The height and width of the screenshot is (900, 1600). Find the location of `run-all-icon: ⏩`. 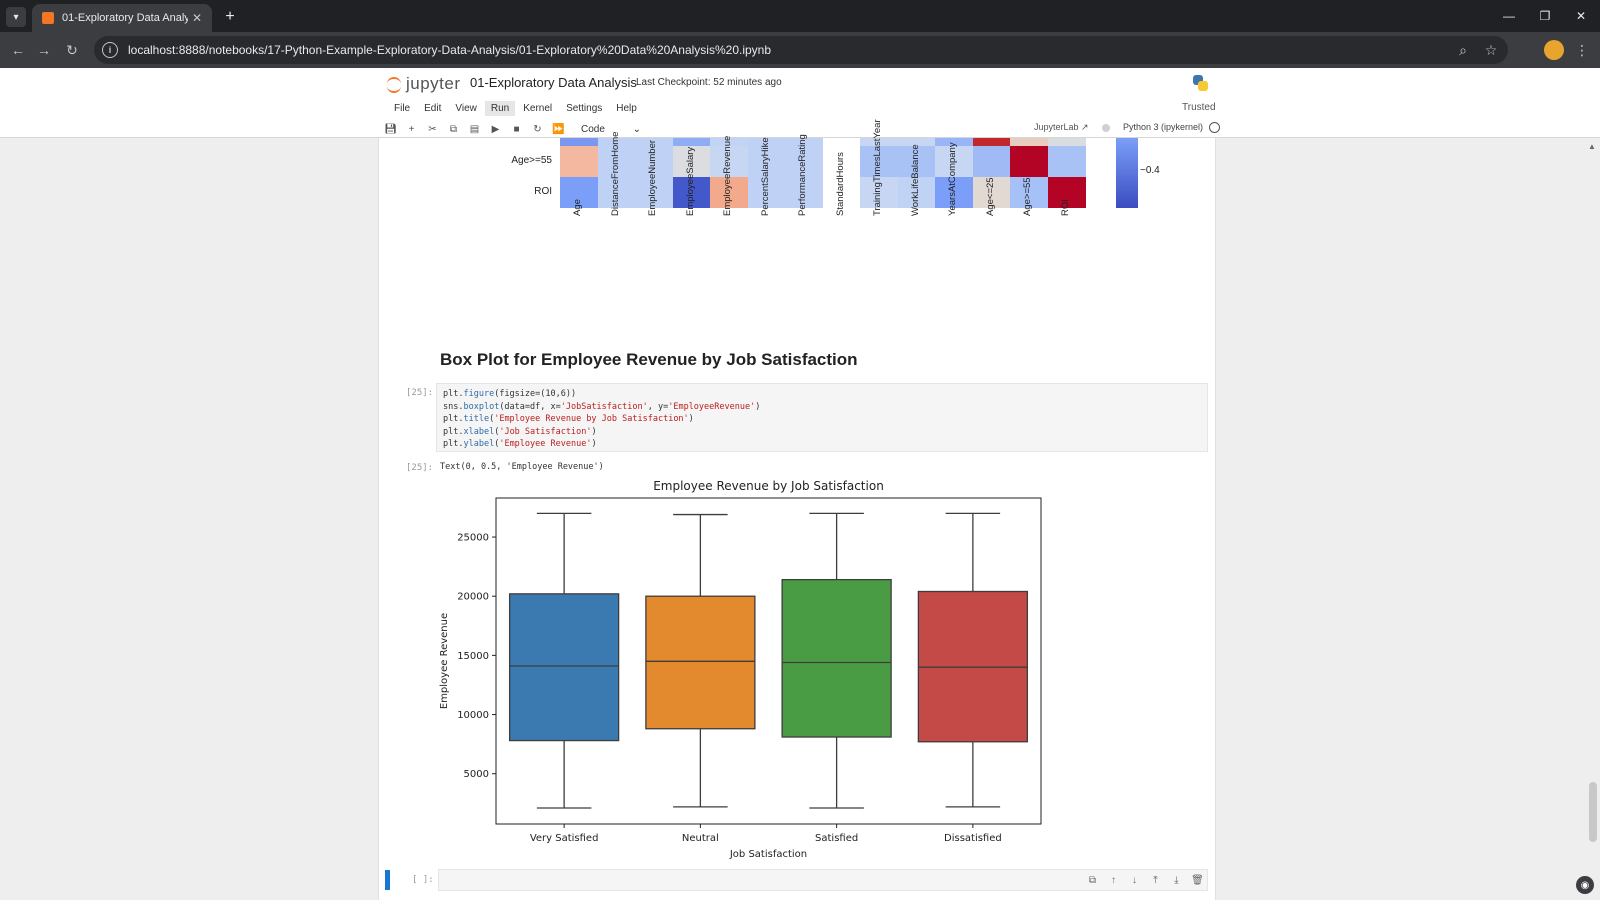

run-all-icon: ⏩ is located at coordinates (558, 129).